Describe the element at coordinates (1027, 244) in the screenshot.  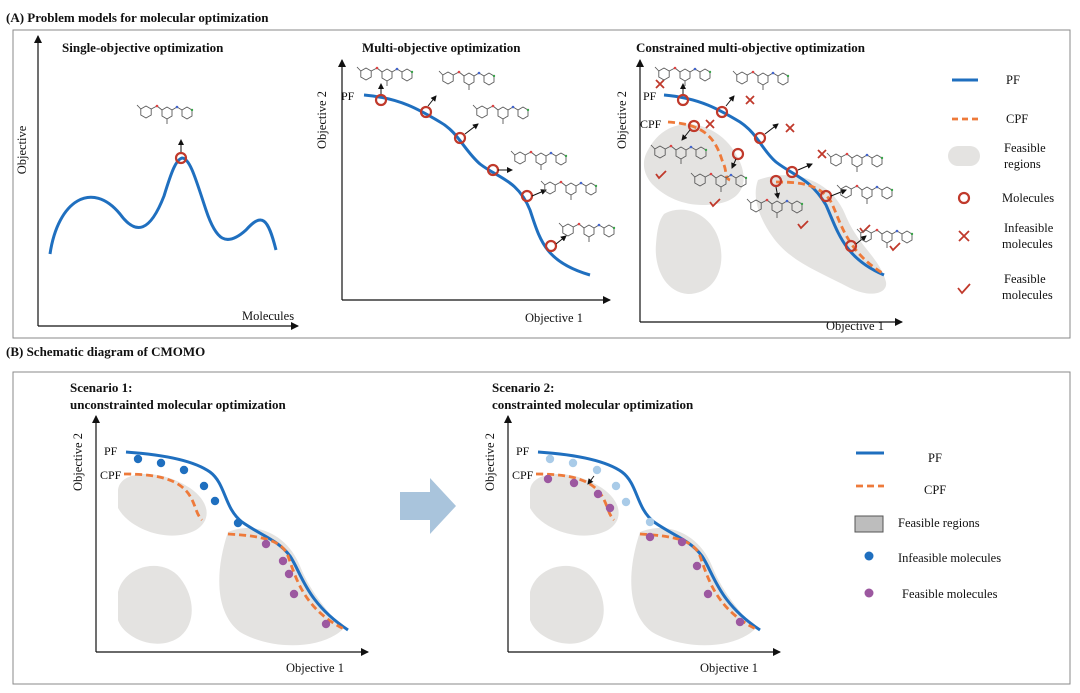
I see `legend-infeasible-line2: molecules` at that location.